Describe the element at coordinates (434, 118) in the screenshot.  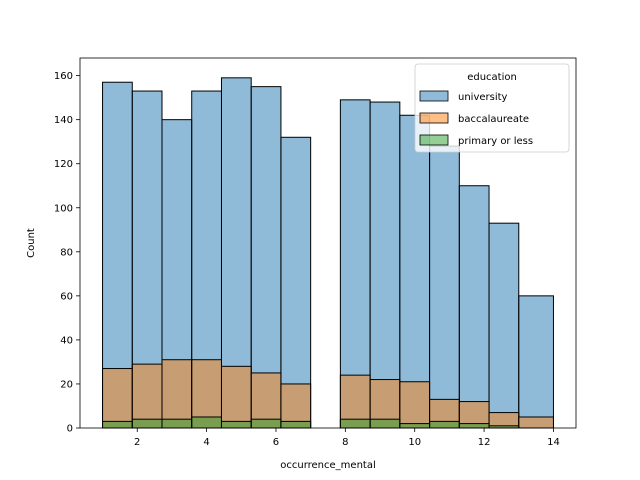
I see `legend-swatch-baccalaureate` at that location.